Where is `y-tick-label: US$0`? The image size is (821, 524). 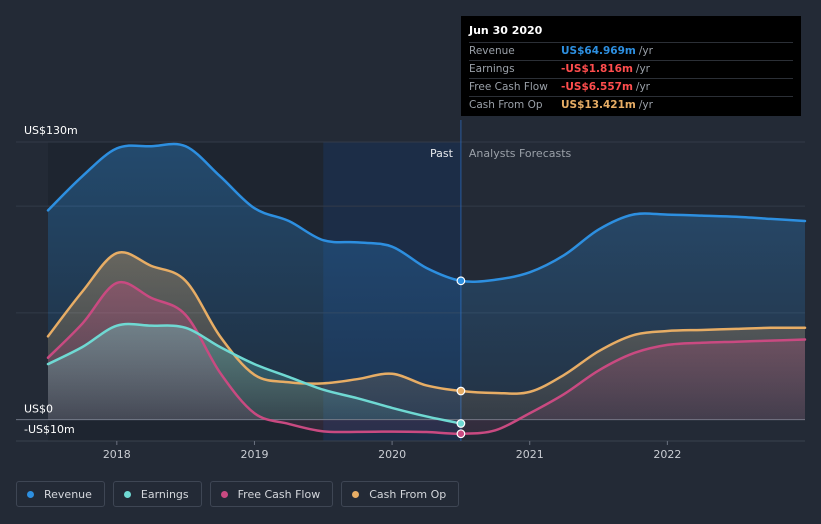 y-tick-label: US$0 is located at coordinates (38, 409).